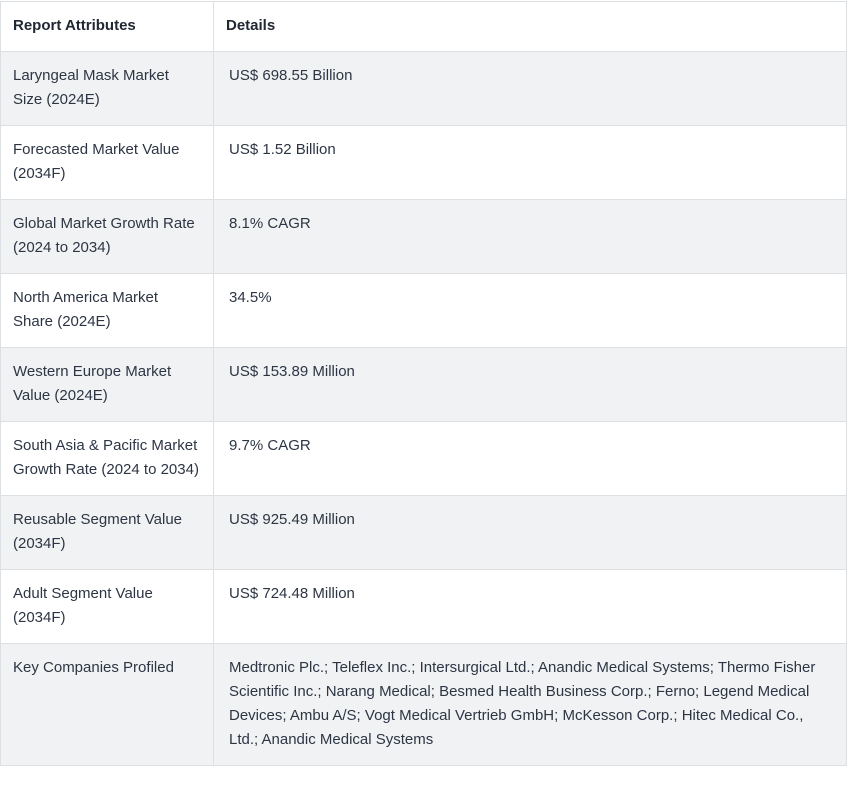 The width and height of the screenshot is (851, 789). I want to click on table-header-row: Report Attributes Details, so click(423, 26).